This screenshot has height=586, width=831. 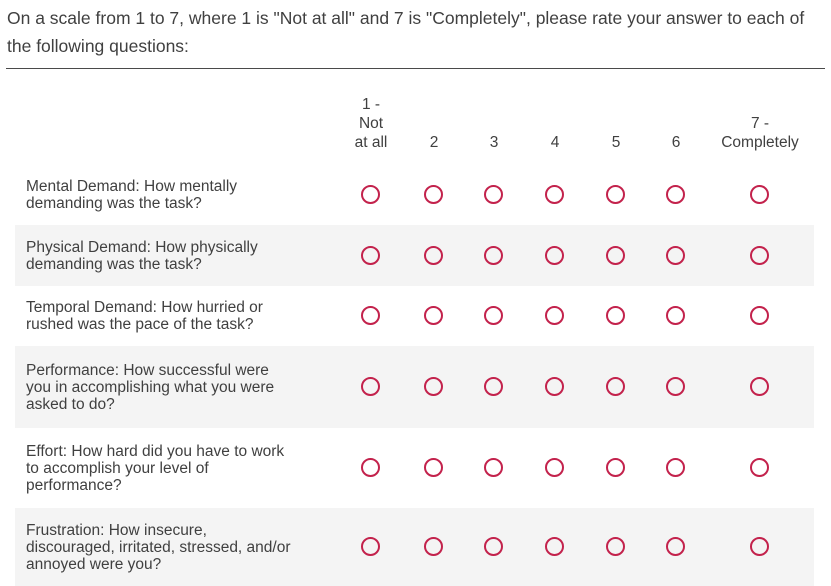 What do you see at coordinates (760, 142) in the screenshot?
I see `column-header-line: Completely` at bounding box center [760, 142].